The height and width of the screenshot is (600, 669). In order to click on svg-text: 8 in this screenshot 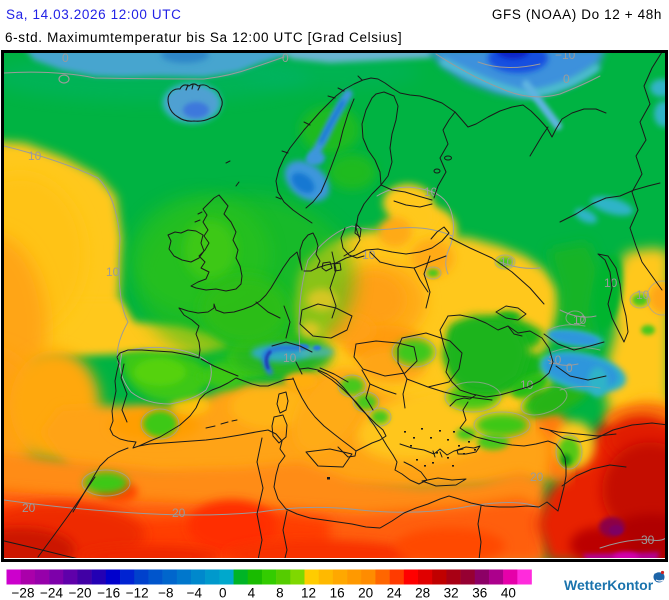, I will do `click(280, 593)`.